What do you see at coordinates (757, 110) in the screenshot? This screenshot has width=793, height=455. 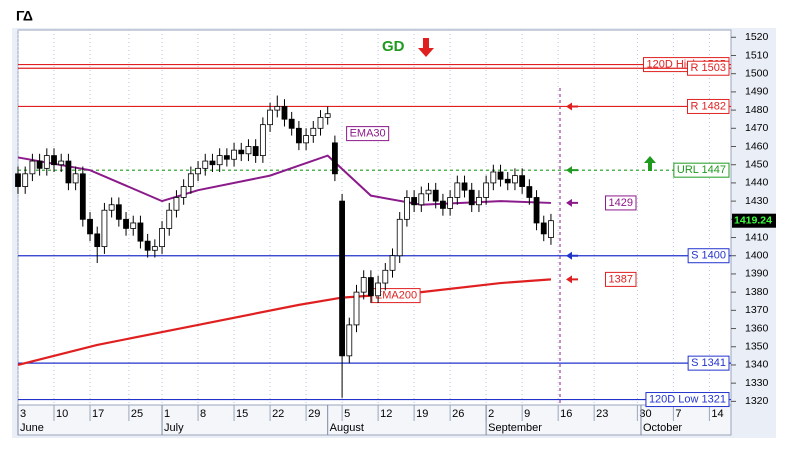 I see `y-tick-label: 1480` at bounding box center [757, 110].